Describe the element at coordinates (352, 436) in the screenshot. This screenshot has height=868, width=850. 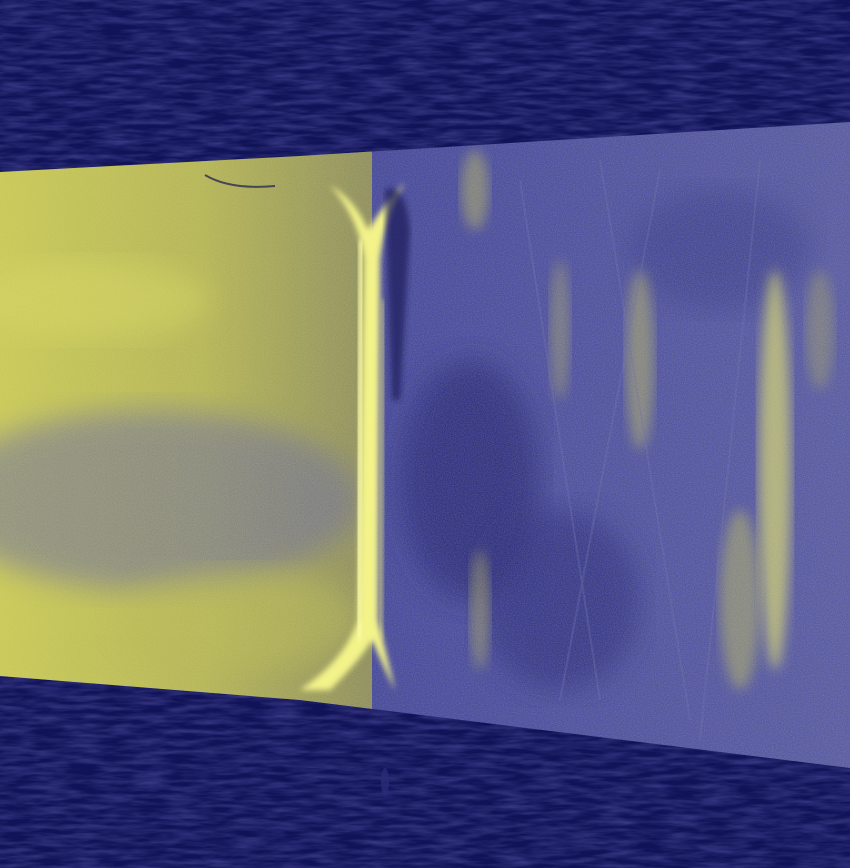
I see `bright-shock-line` at that location.